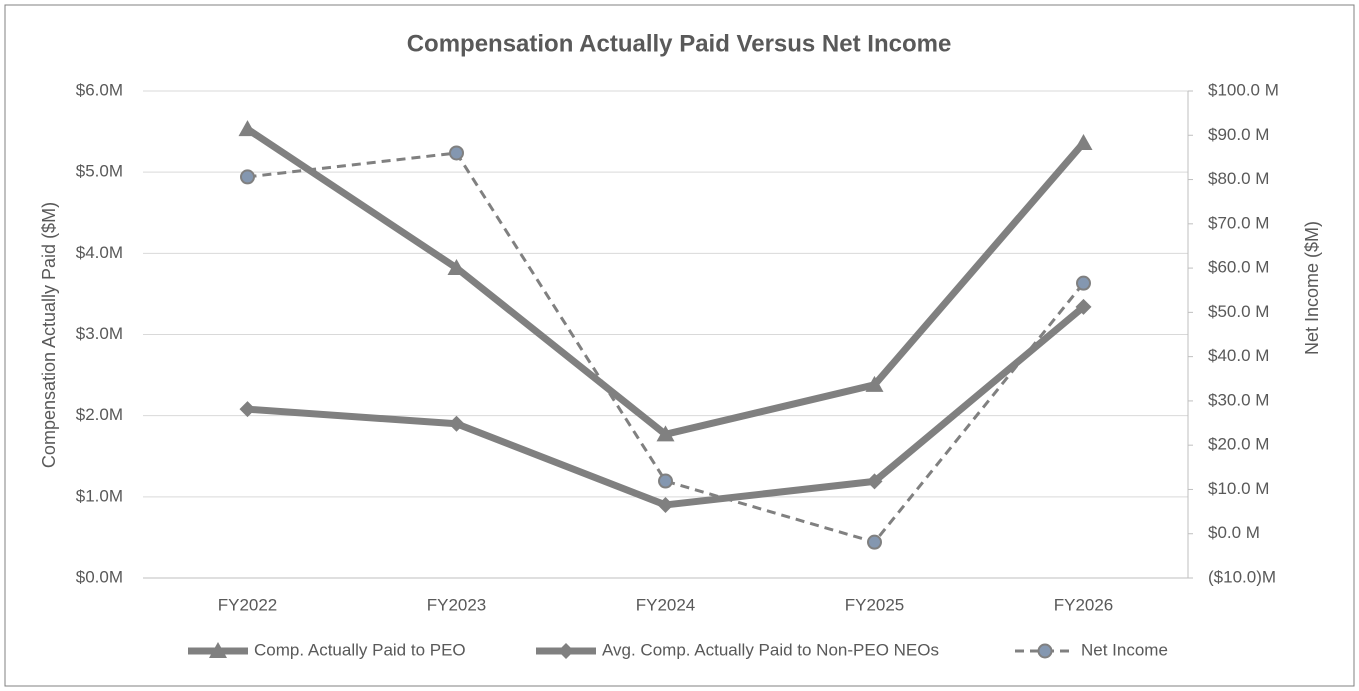 Image resolution: width=1359 pixels, height=691 pixels. What do you see at coordinates (666, 604) in the screenshot?
I see `x-tick-label: FY2024` at bounding box center [666, 604].